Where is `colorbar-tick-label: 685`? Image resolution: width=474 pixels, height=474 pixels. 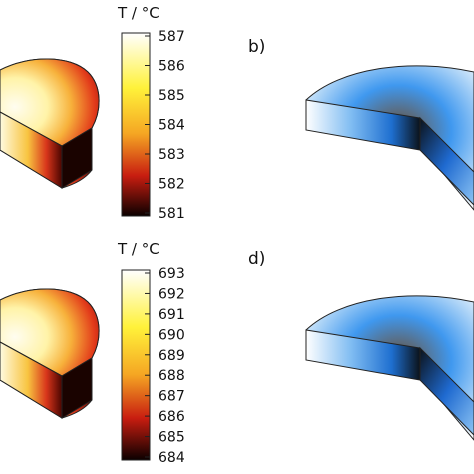
colorbar-tick-label: 685 is located at coordinates (171, 438).